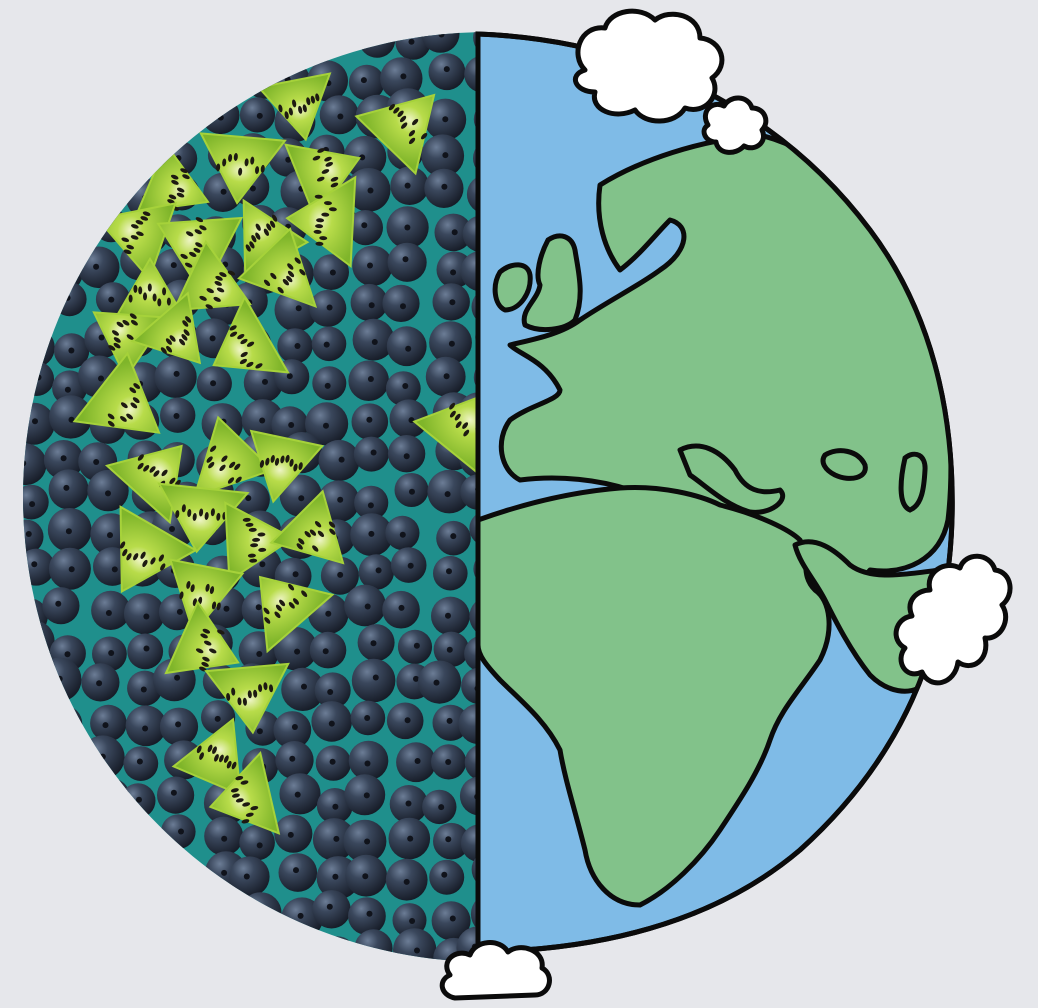 This screenshot has width=1038, height=1008. What do you see at coordinates (655, 696) in the screenshot?
I see `land-africa` at bounding box center [655, 696].